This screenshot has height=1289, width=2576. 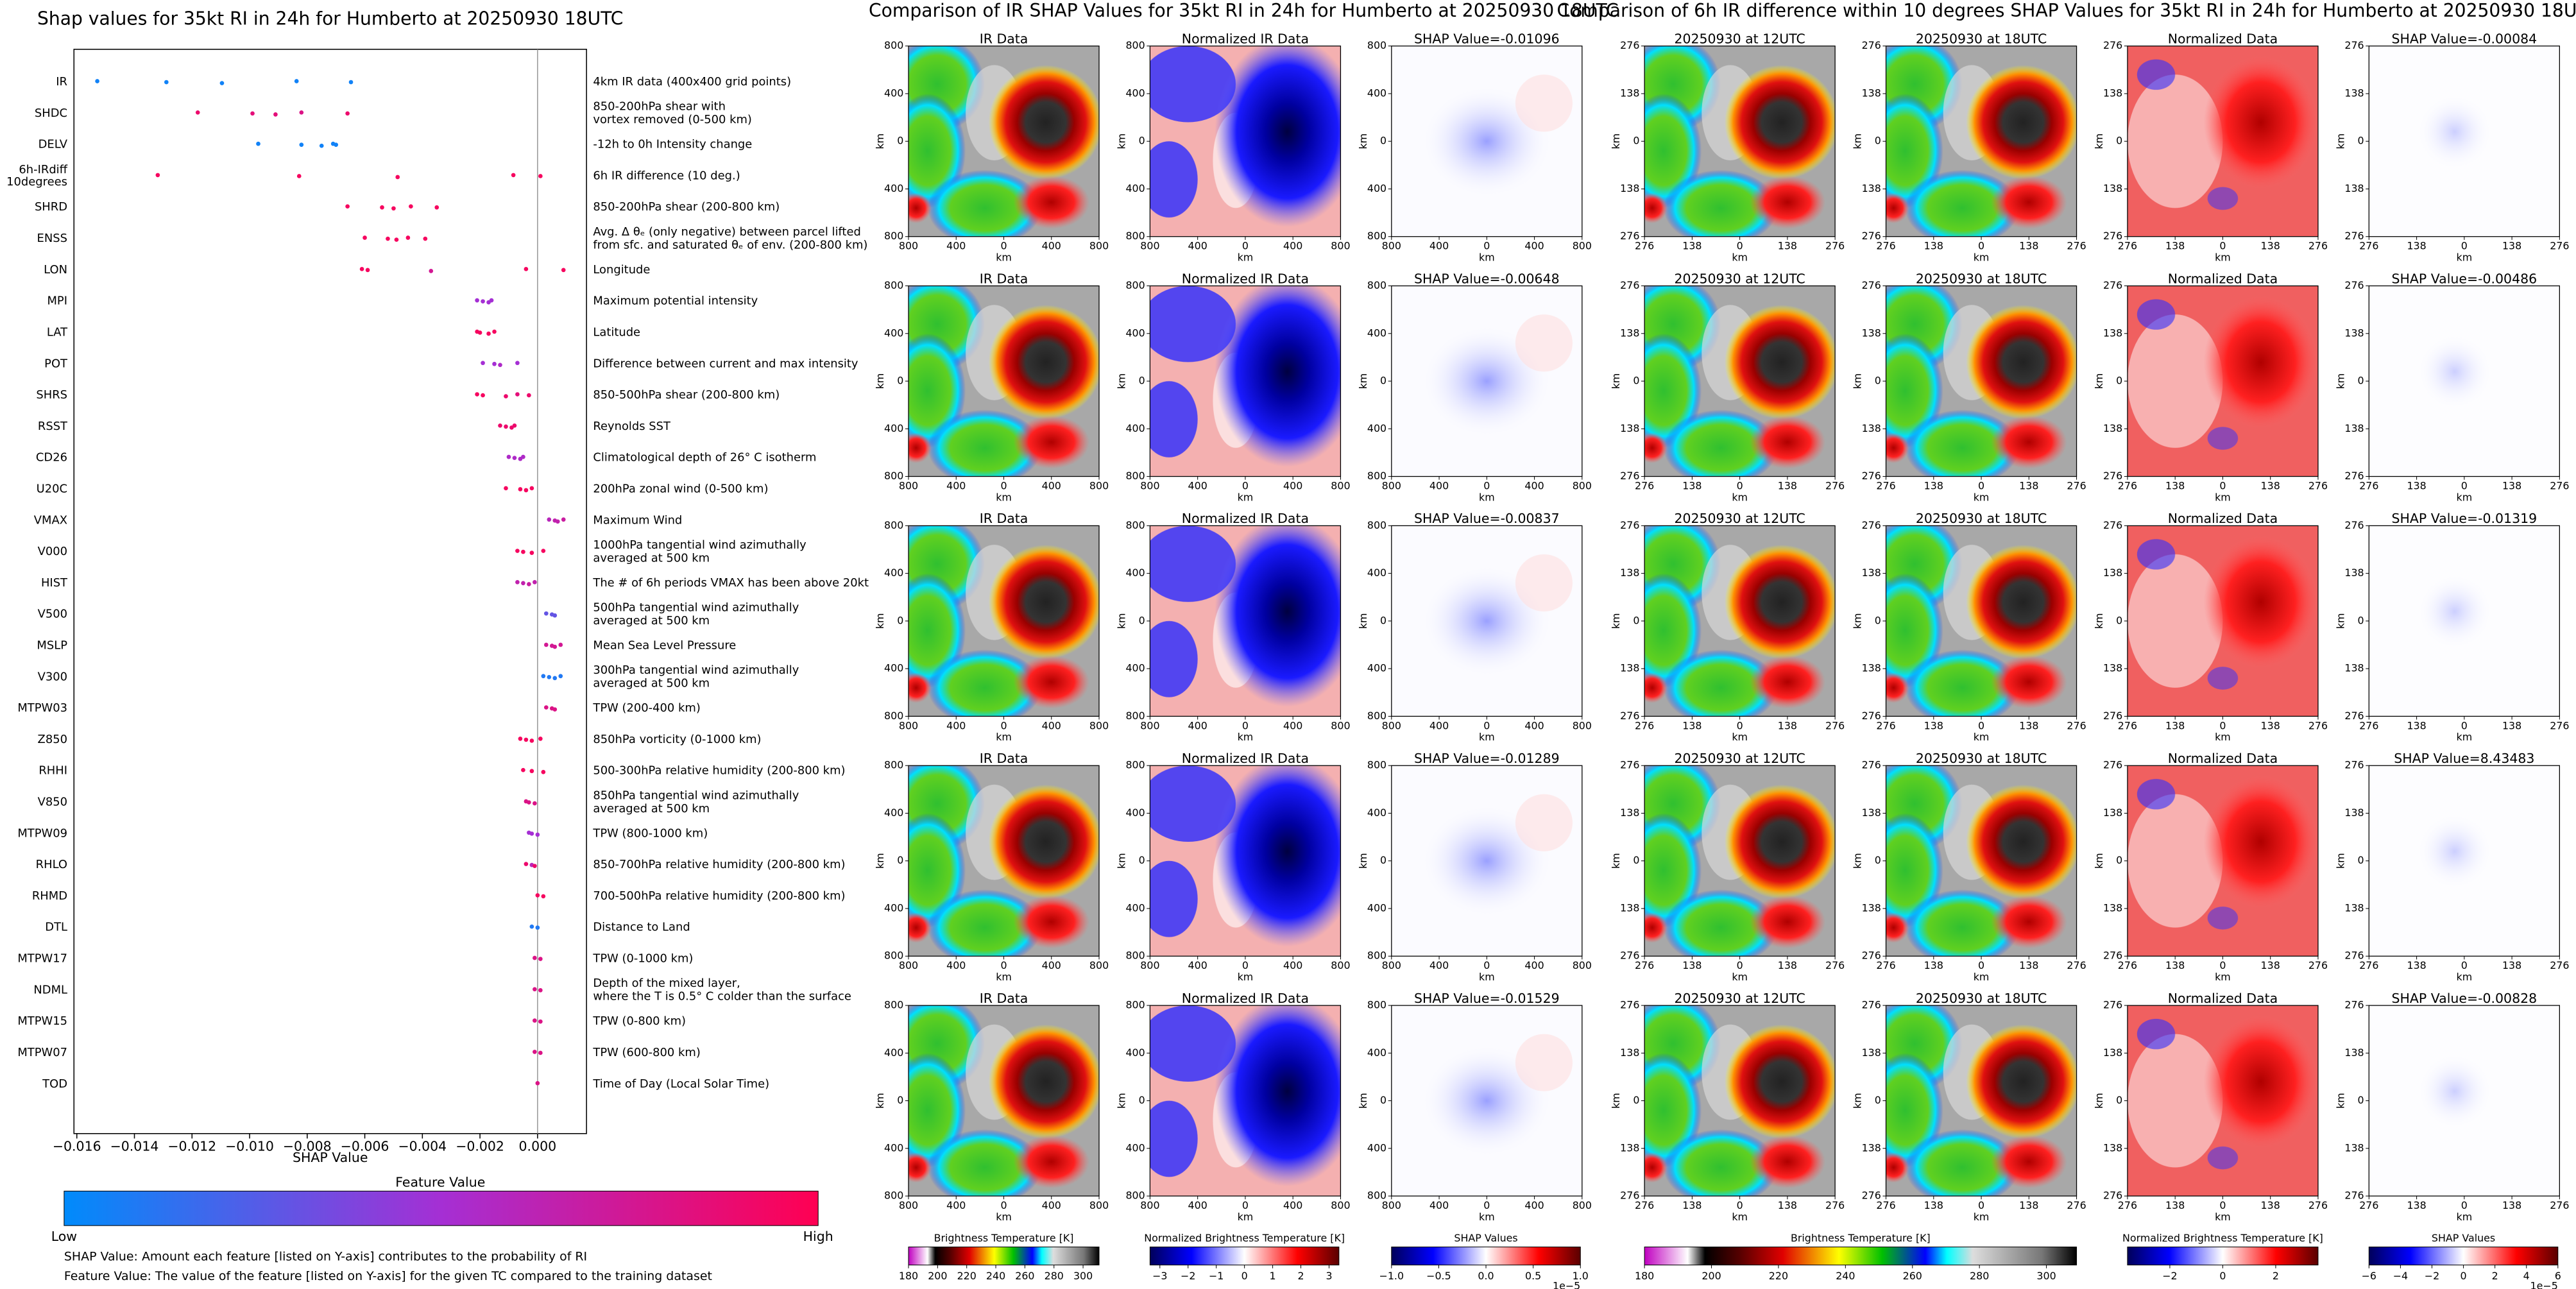 I want to click on feature-label: V500, so click(x=53, y=614).